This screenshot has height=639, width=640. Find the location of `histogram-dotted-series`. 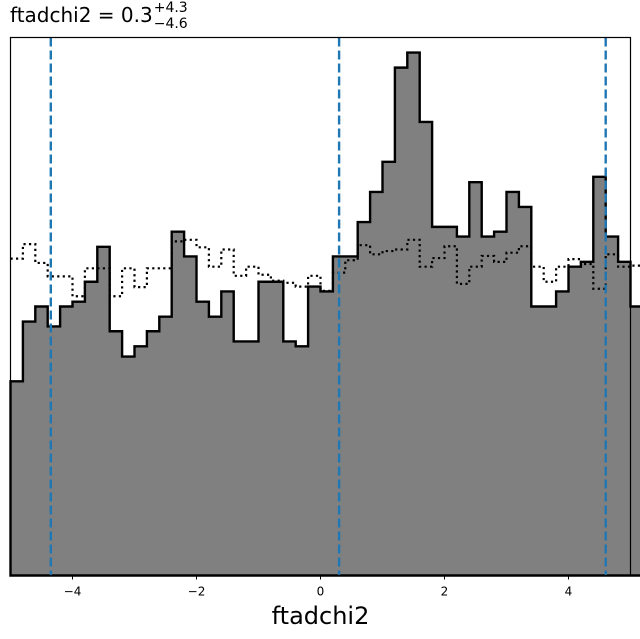

histogram-dotted-series is located at coordinates (325, 268).